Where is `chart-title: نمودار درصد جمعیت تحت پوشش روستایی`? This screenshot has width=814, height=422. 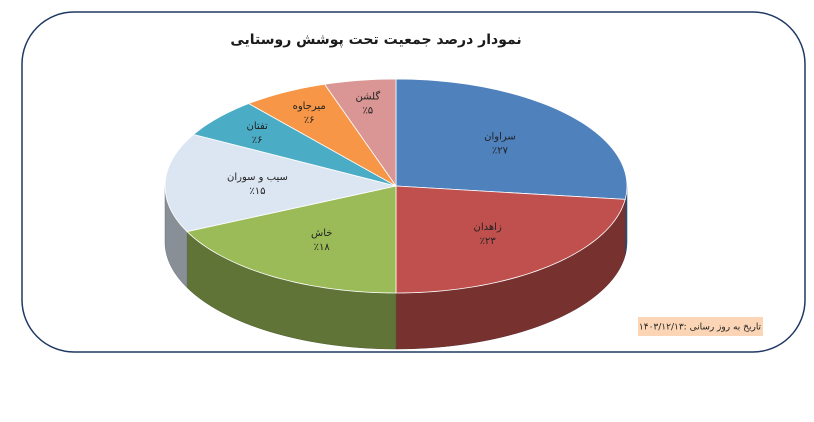
chart-title: نمودار درصد جمعیت تحت پوشش روستایی is located at coordinates (375, 40).